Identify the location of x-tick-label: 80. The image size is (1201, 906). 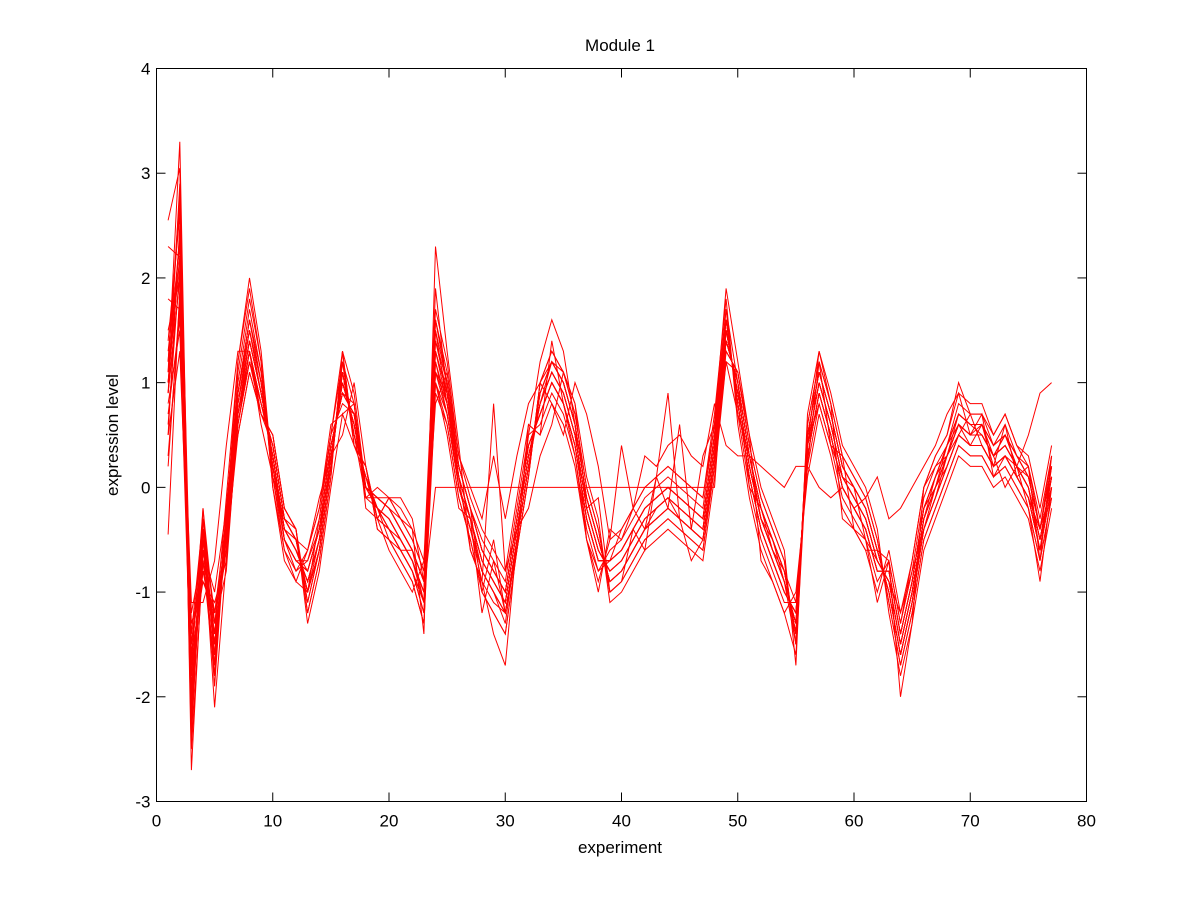
(1086, 821).